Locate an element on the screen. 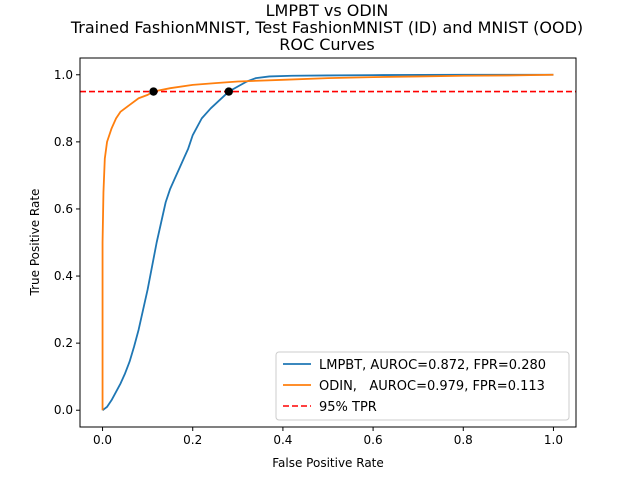 The height and width of the screenshot is (480, 640). x-tick-label: 0.0 is located at coordinates (102, 440).